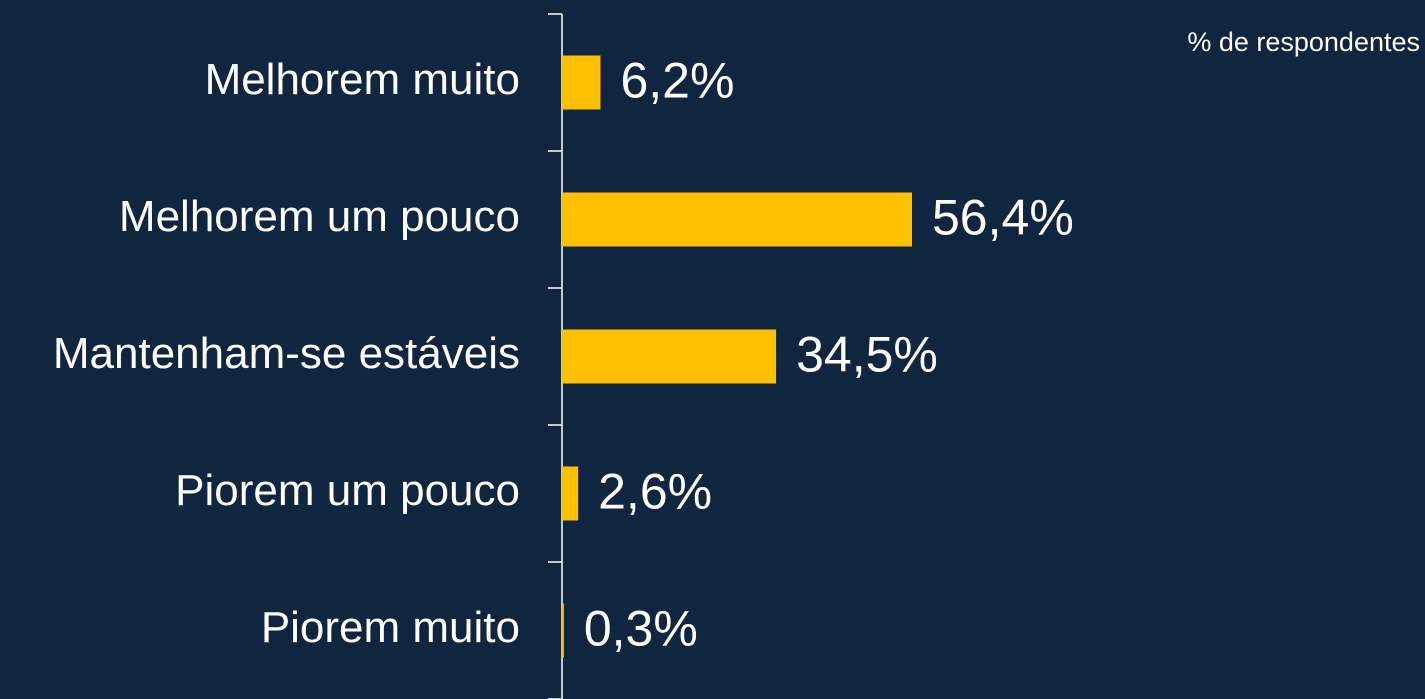  Describe the element at coordinates (1303, 42) in the screenshot. I see `chart-subtitle: % de respondentes` at that location.